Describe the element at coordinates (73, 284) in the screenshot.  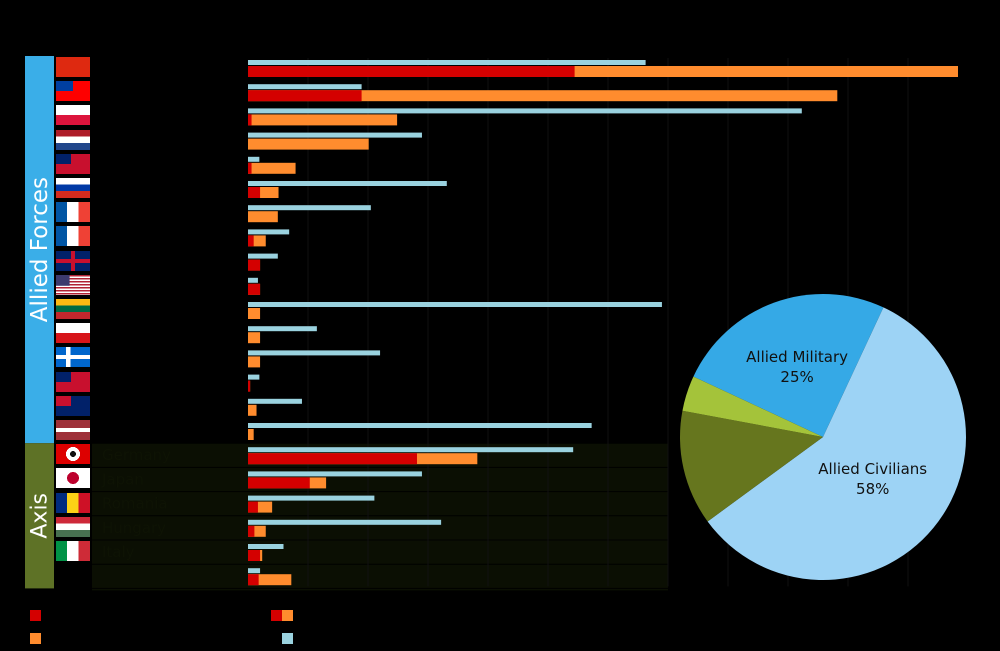
I see `usa-flag-icon` at that location.